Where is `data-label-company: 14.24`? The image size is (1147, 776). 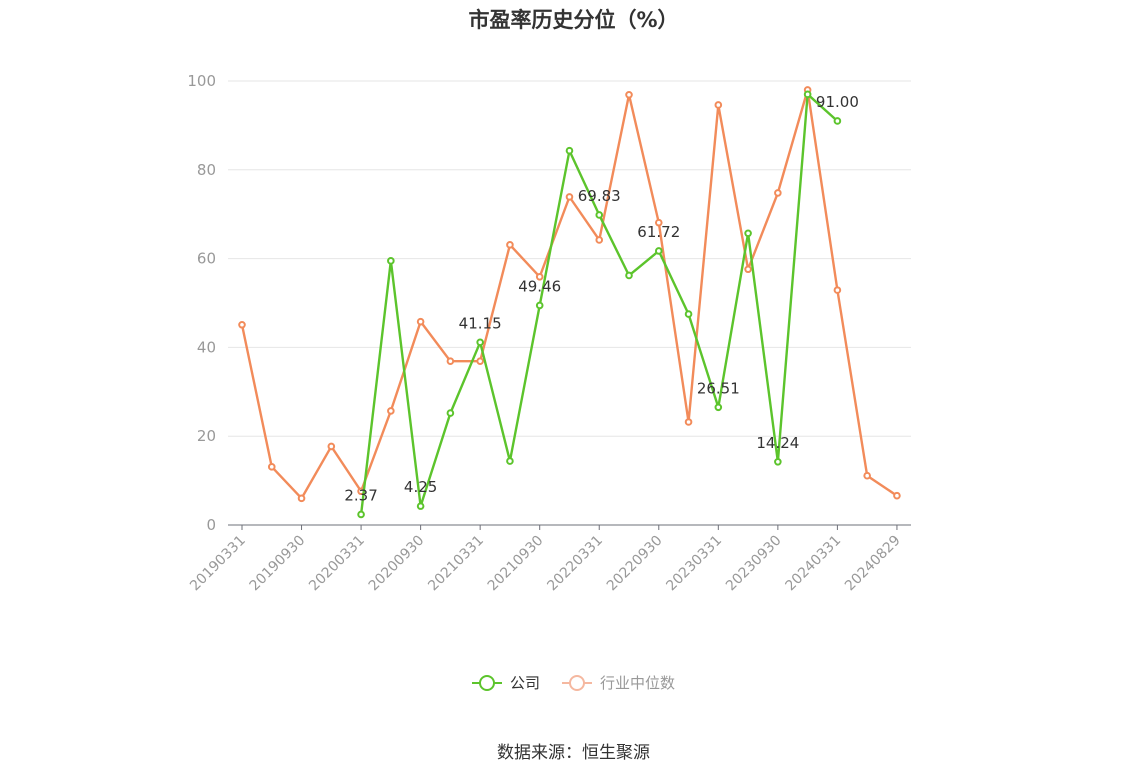
data-label-company: 14.24 is located at coordinates (777, 443).